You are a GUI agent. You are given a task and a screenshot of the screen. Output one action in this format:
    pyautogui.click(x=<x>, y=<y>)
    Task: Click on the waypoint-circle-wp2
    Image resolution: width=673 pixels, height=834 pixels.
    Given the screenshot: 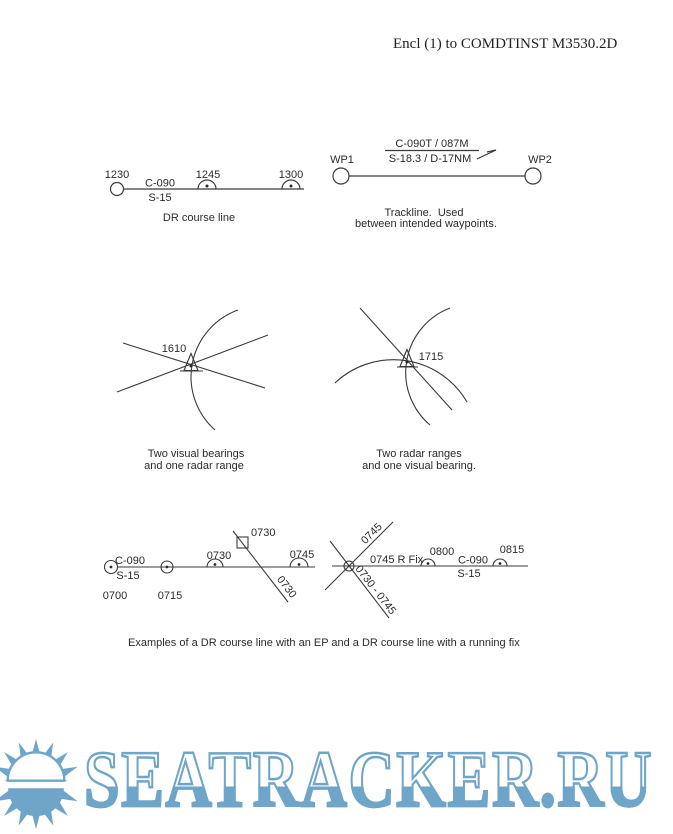 What is the action you would take?
    pyautogui.click(x=533, y=176)
    